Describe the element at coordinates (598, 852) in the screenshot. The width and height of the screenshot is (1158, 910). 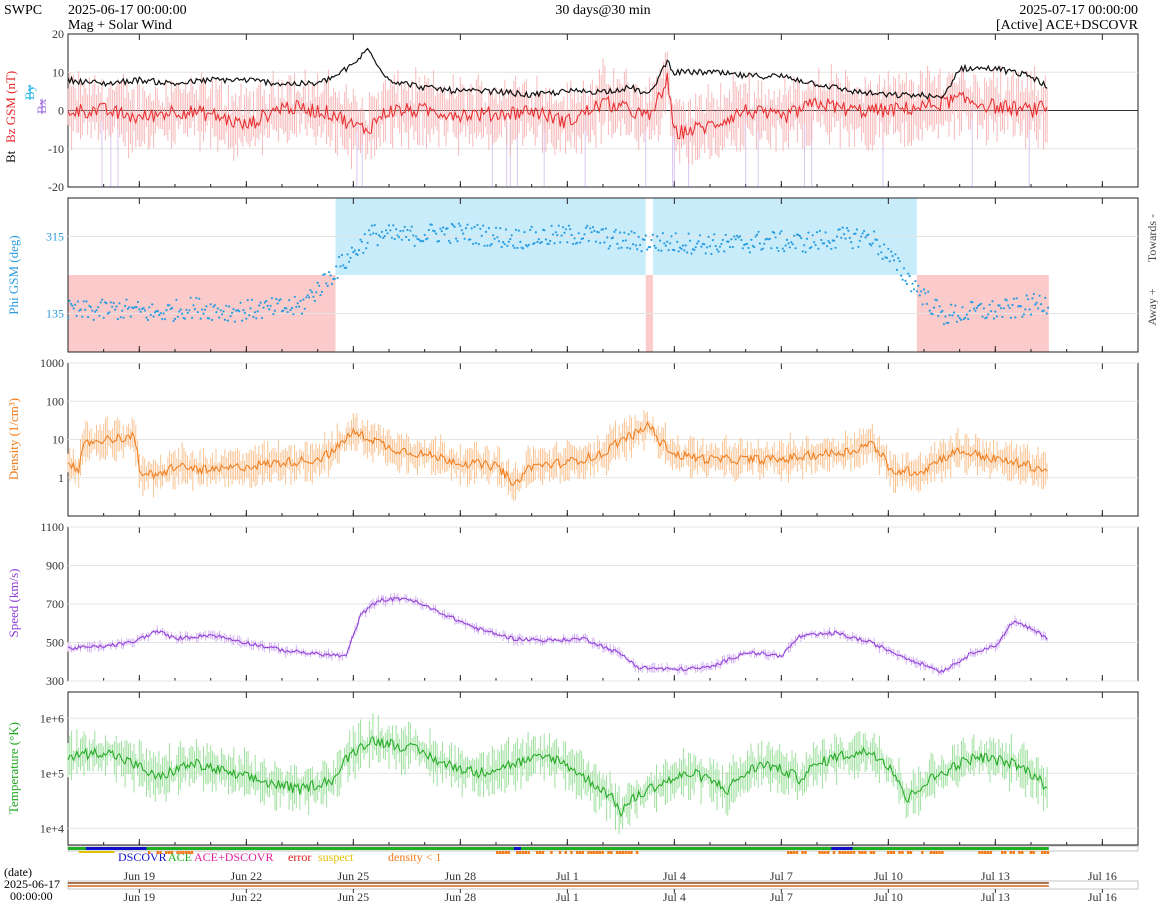
I see `density-lt1-flags` at that location.